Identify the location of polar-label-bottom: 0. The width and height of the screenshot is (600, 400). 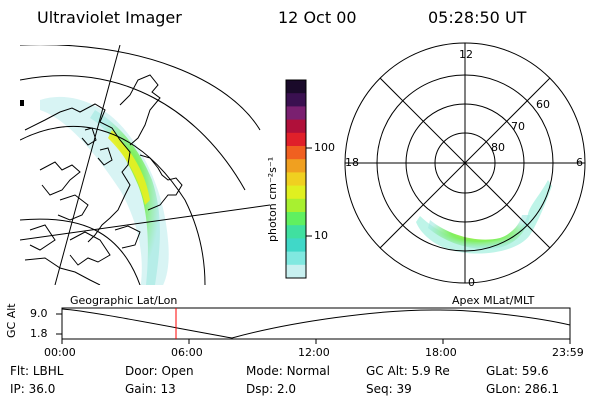
(471, 282).